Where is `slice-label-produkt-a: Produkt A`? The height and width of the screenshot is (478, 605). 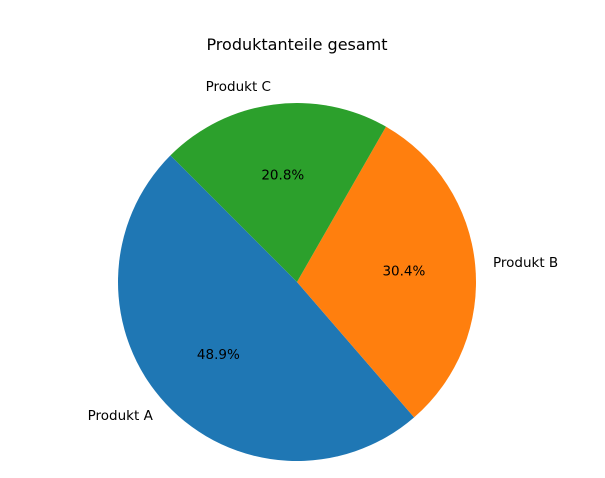
slice-label-produkt-a: Produkt A is located at coordinates (121, 416).